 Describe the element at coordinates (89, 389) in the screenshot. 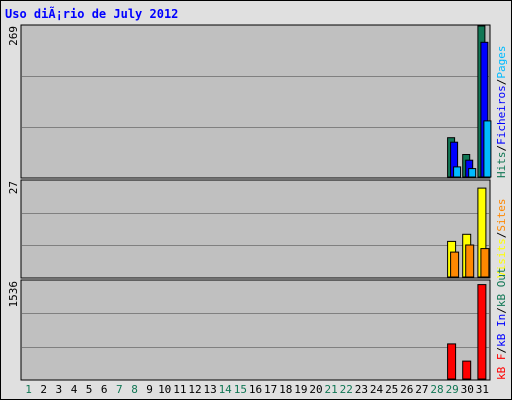

I see `x-tick-label: 5` at that location.